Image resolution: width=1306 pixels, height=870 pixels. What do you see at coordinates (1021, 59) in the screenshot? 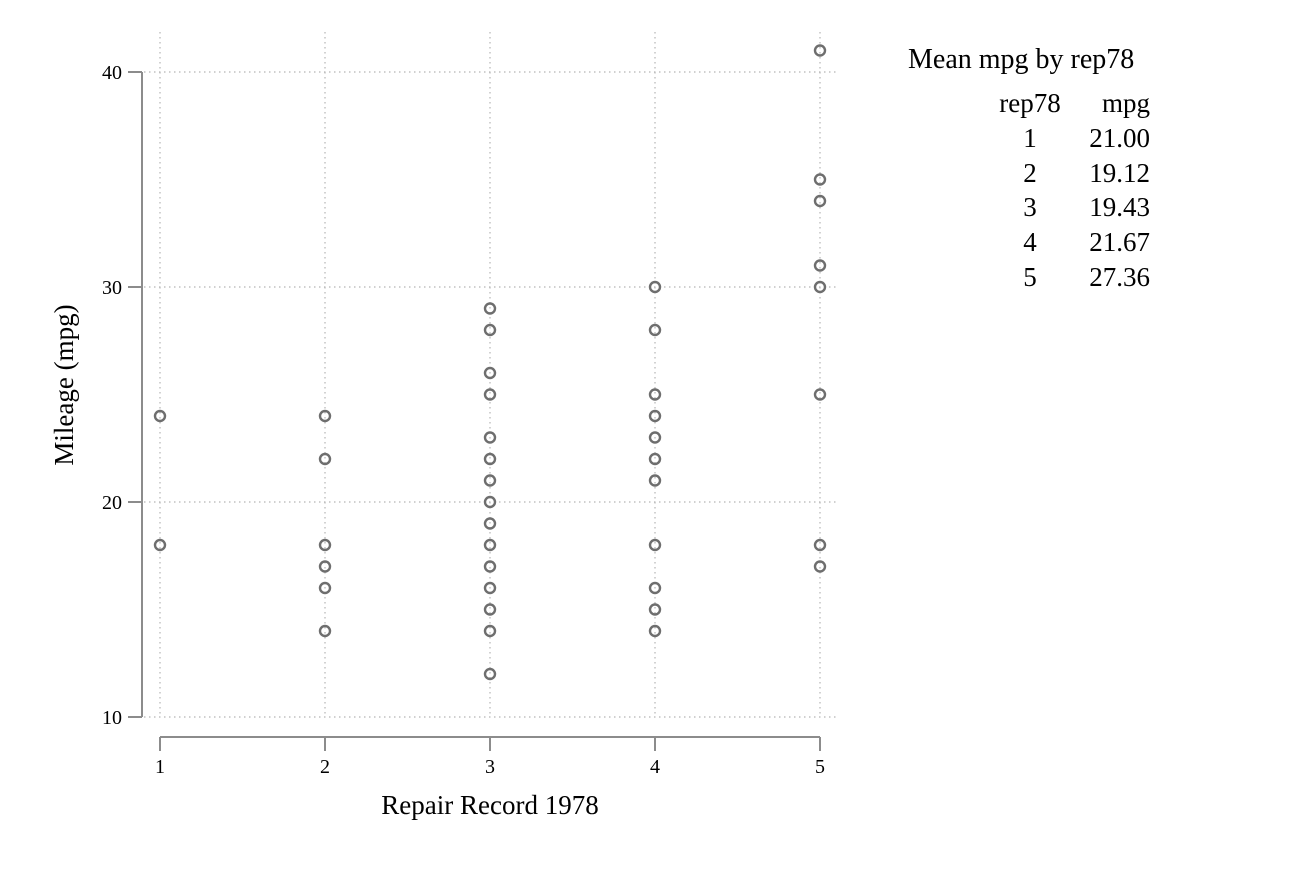
I see `summary-title: Mean mpg by rep78` at bounding box center [1021, 59].